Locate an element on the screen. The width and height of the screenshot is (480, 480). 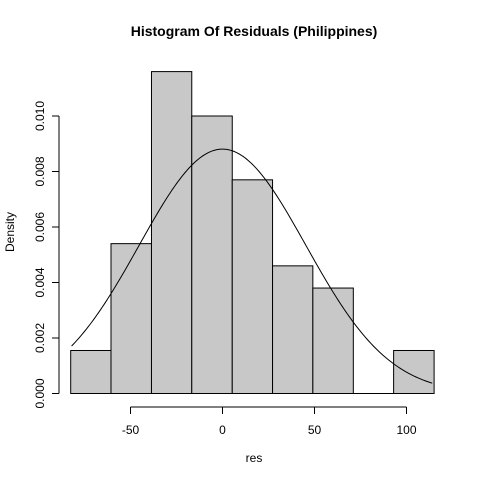
y-tick-label: 0.008 is located at coordinates (40, 171).